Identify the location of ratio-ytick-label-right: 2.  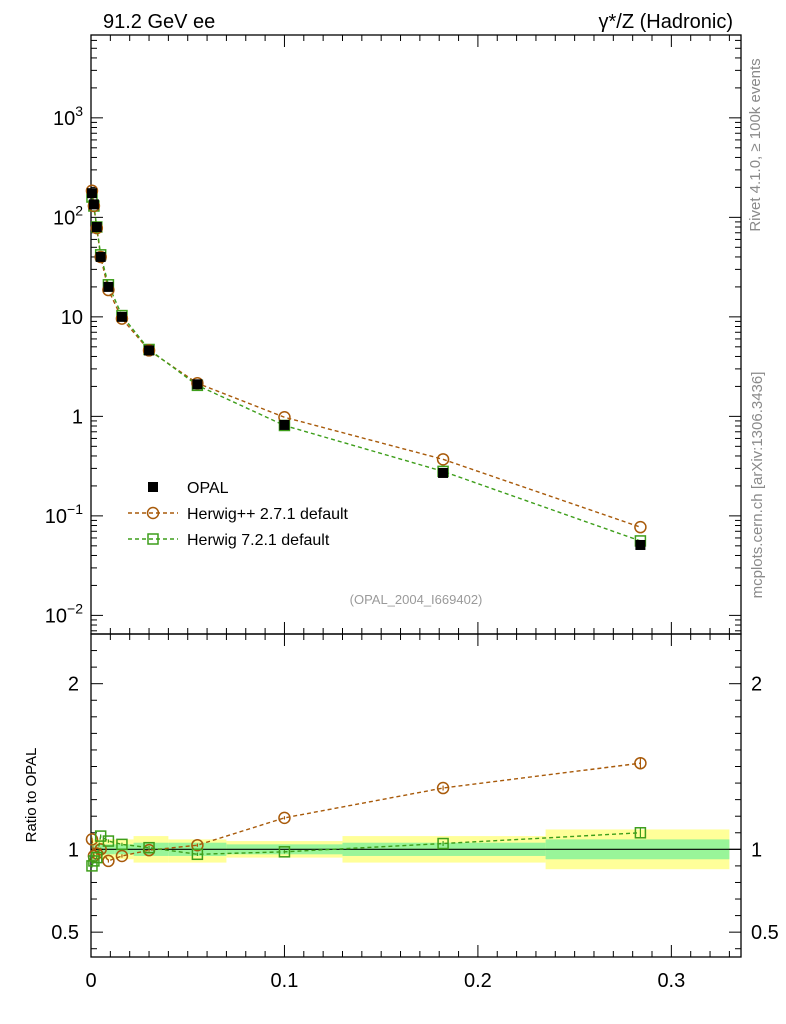
(756, 685).